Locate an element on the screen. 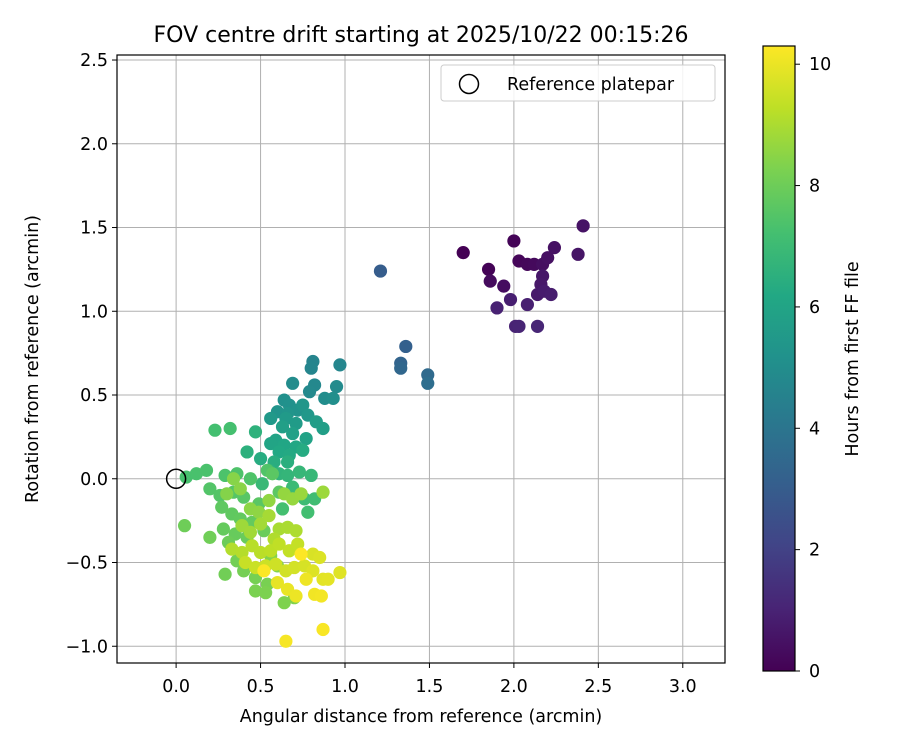 The height and width of the screenshot is (750, 900). y-tick-label: 1.5 is located at coordinates (94, 229).